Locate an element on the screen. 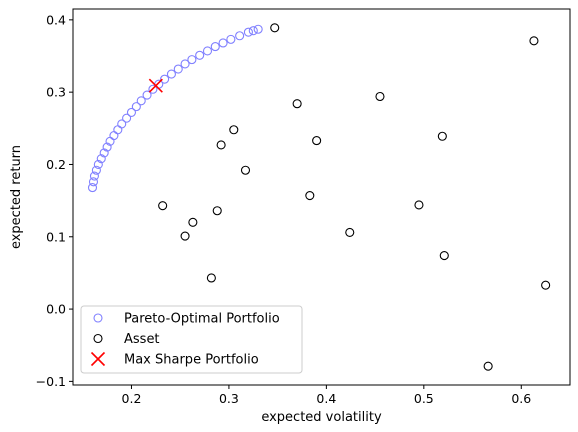 This screenshot has height=432, width=578. y-tick-label: 0.4 is located at coordinates (56, 19).